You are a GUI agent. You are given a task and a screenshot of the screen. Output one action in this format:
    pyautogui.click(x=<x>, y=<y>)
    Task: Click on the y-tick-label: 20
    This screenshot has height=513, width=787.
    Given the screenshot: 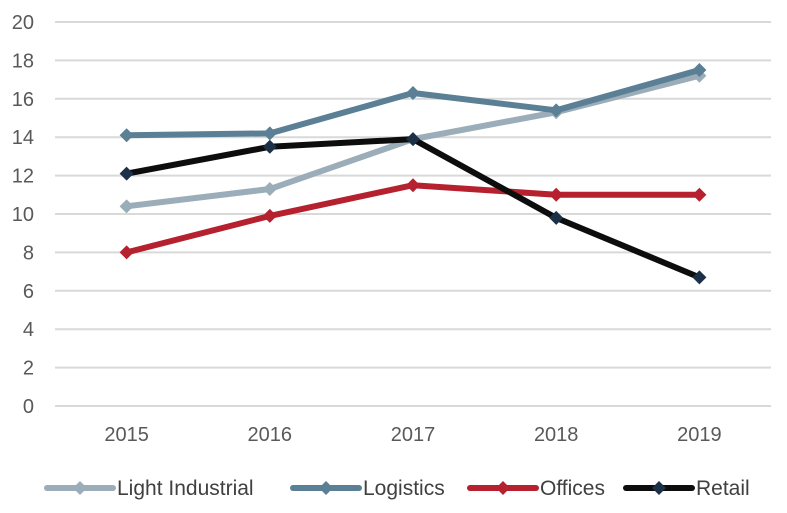 What is the action you would take?
    pyautogui.click(x=23, y=23)
    